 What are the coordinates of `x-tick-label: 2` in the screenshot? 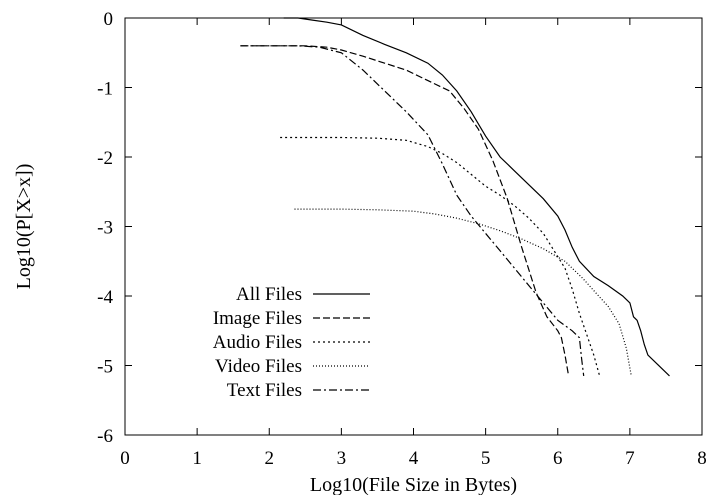 It's located at (270, 458).